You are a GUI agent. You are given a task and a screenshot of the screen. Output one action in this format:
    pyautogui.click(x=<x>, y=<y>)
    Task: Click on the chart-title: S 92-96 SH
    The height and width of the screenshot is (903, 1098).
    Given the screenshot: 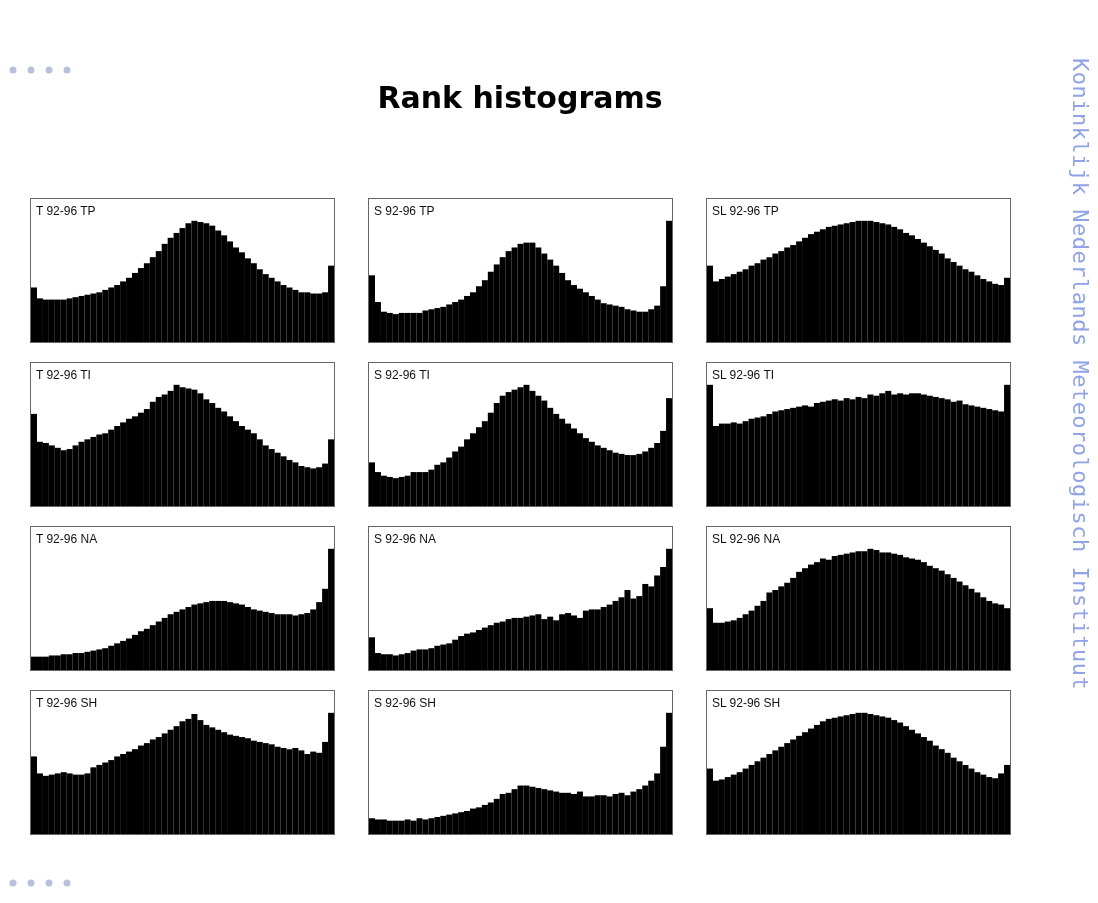 What is the action you would take?
    pyautogui.click(x=405, y=703)
    